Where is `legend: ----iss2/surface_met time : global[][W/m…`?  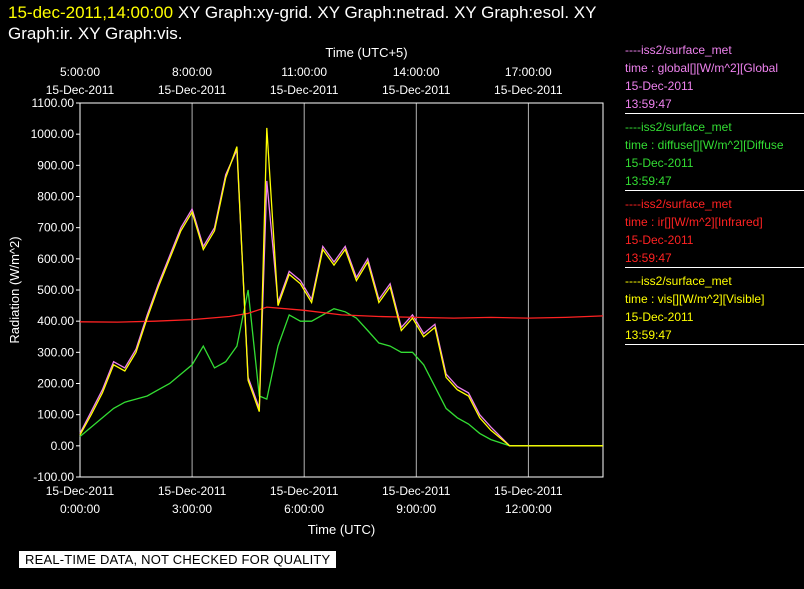 legend: ----iss2/surface_met time : global[][W/m… is located at coordinates (714, 195).